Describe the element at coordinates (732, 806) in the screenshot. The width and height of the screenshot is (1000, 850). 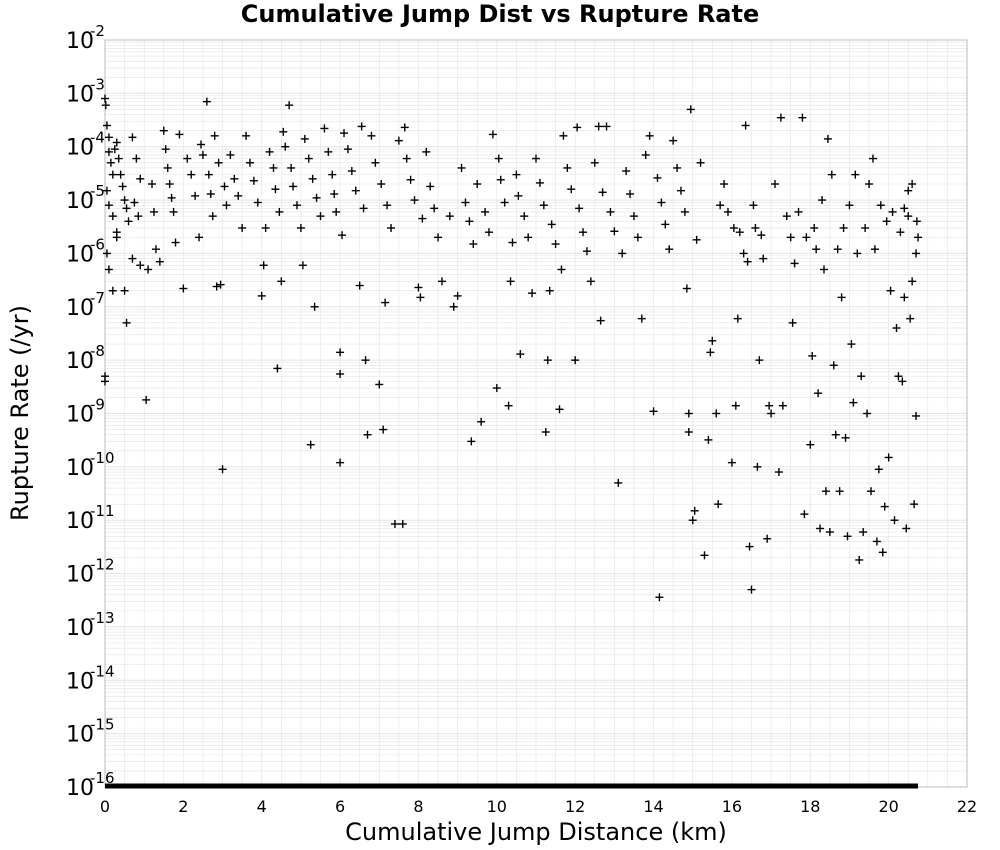
I see `x-tick-label: 16` at that location.